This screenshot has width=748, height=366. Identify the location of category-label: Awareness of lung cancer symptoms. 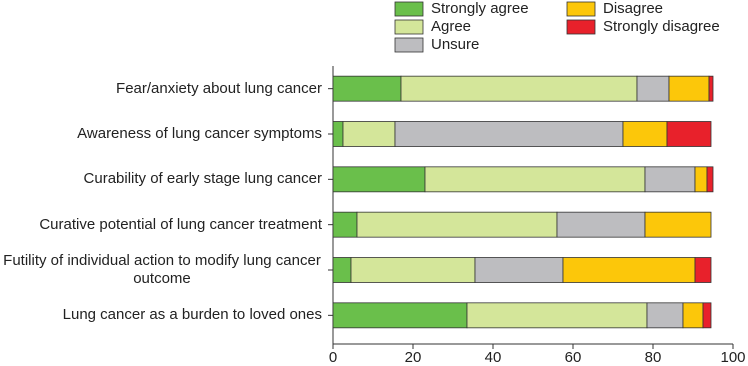
(162, 134).